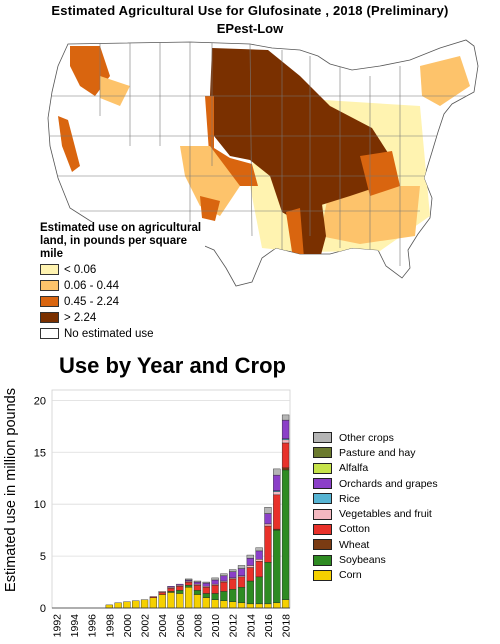 This screenshot has height=644, width=500. I want to click on y-axis-label: Estimated use in million pounds, so click(11, 490).